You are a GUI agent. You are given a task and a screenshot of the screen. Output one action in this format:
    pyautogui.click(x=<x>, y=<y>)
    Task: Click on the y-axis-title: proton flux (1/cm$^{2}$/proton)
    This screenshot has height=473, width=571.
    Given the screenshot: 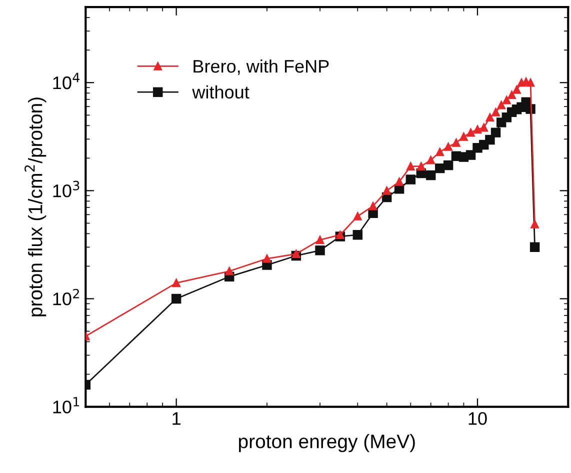 What is the action you would take?
    pyautogui.click(x=35, y=207)
    